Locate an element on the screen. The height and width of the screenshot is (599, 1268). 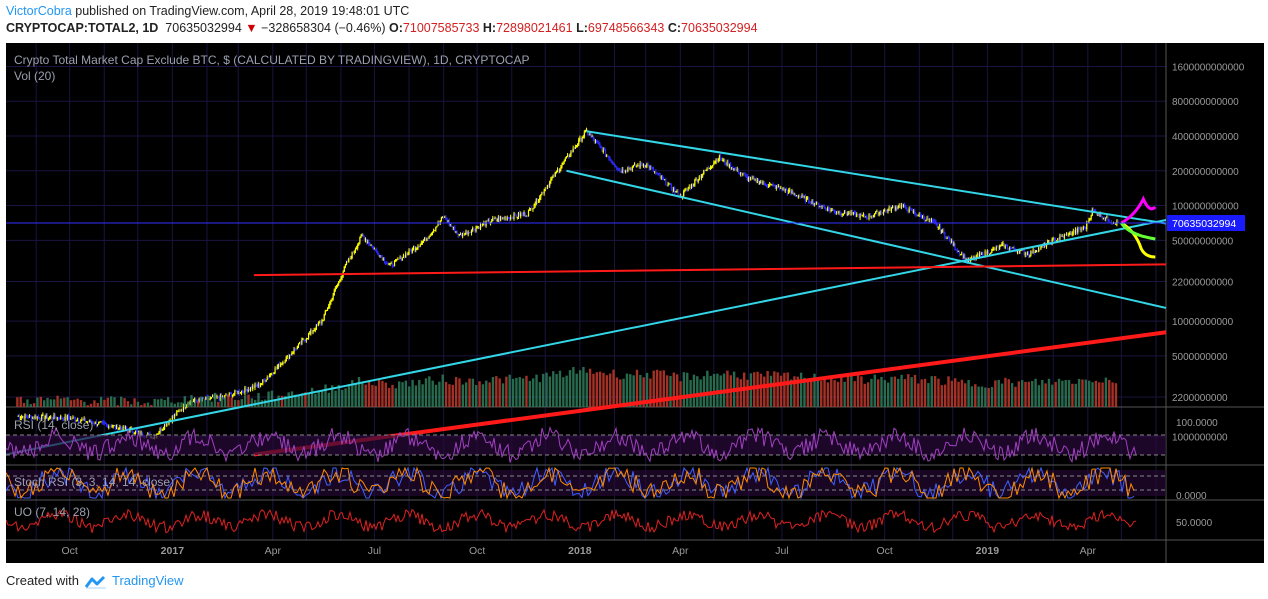
tradingview-brand-link: TradingView is located at coordinates (148, 580).